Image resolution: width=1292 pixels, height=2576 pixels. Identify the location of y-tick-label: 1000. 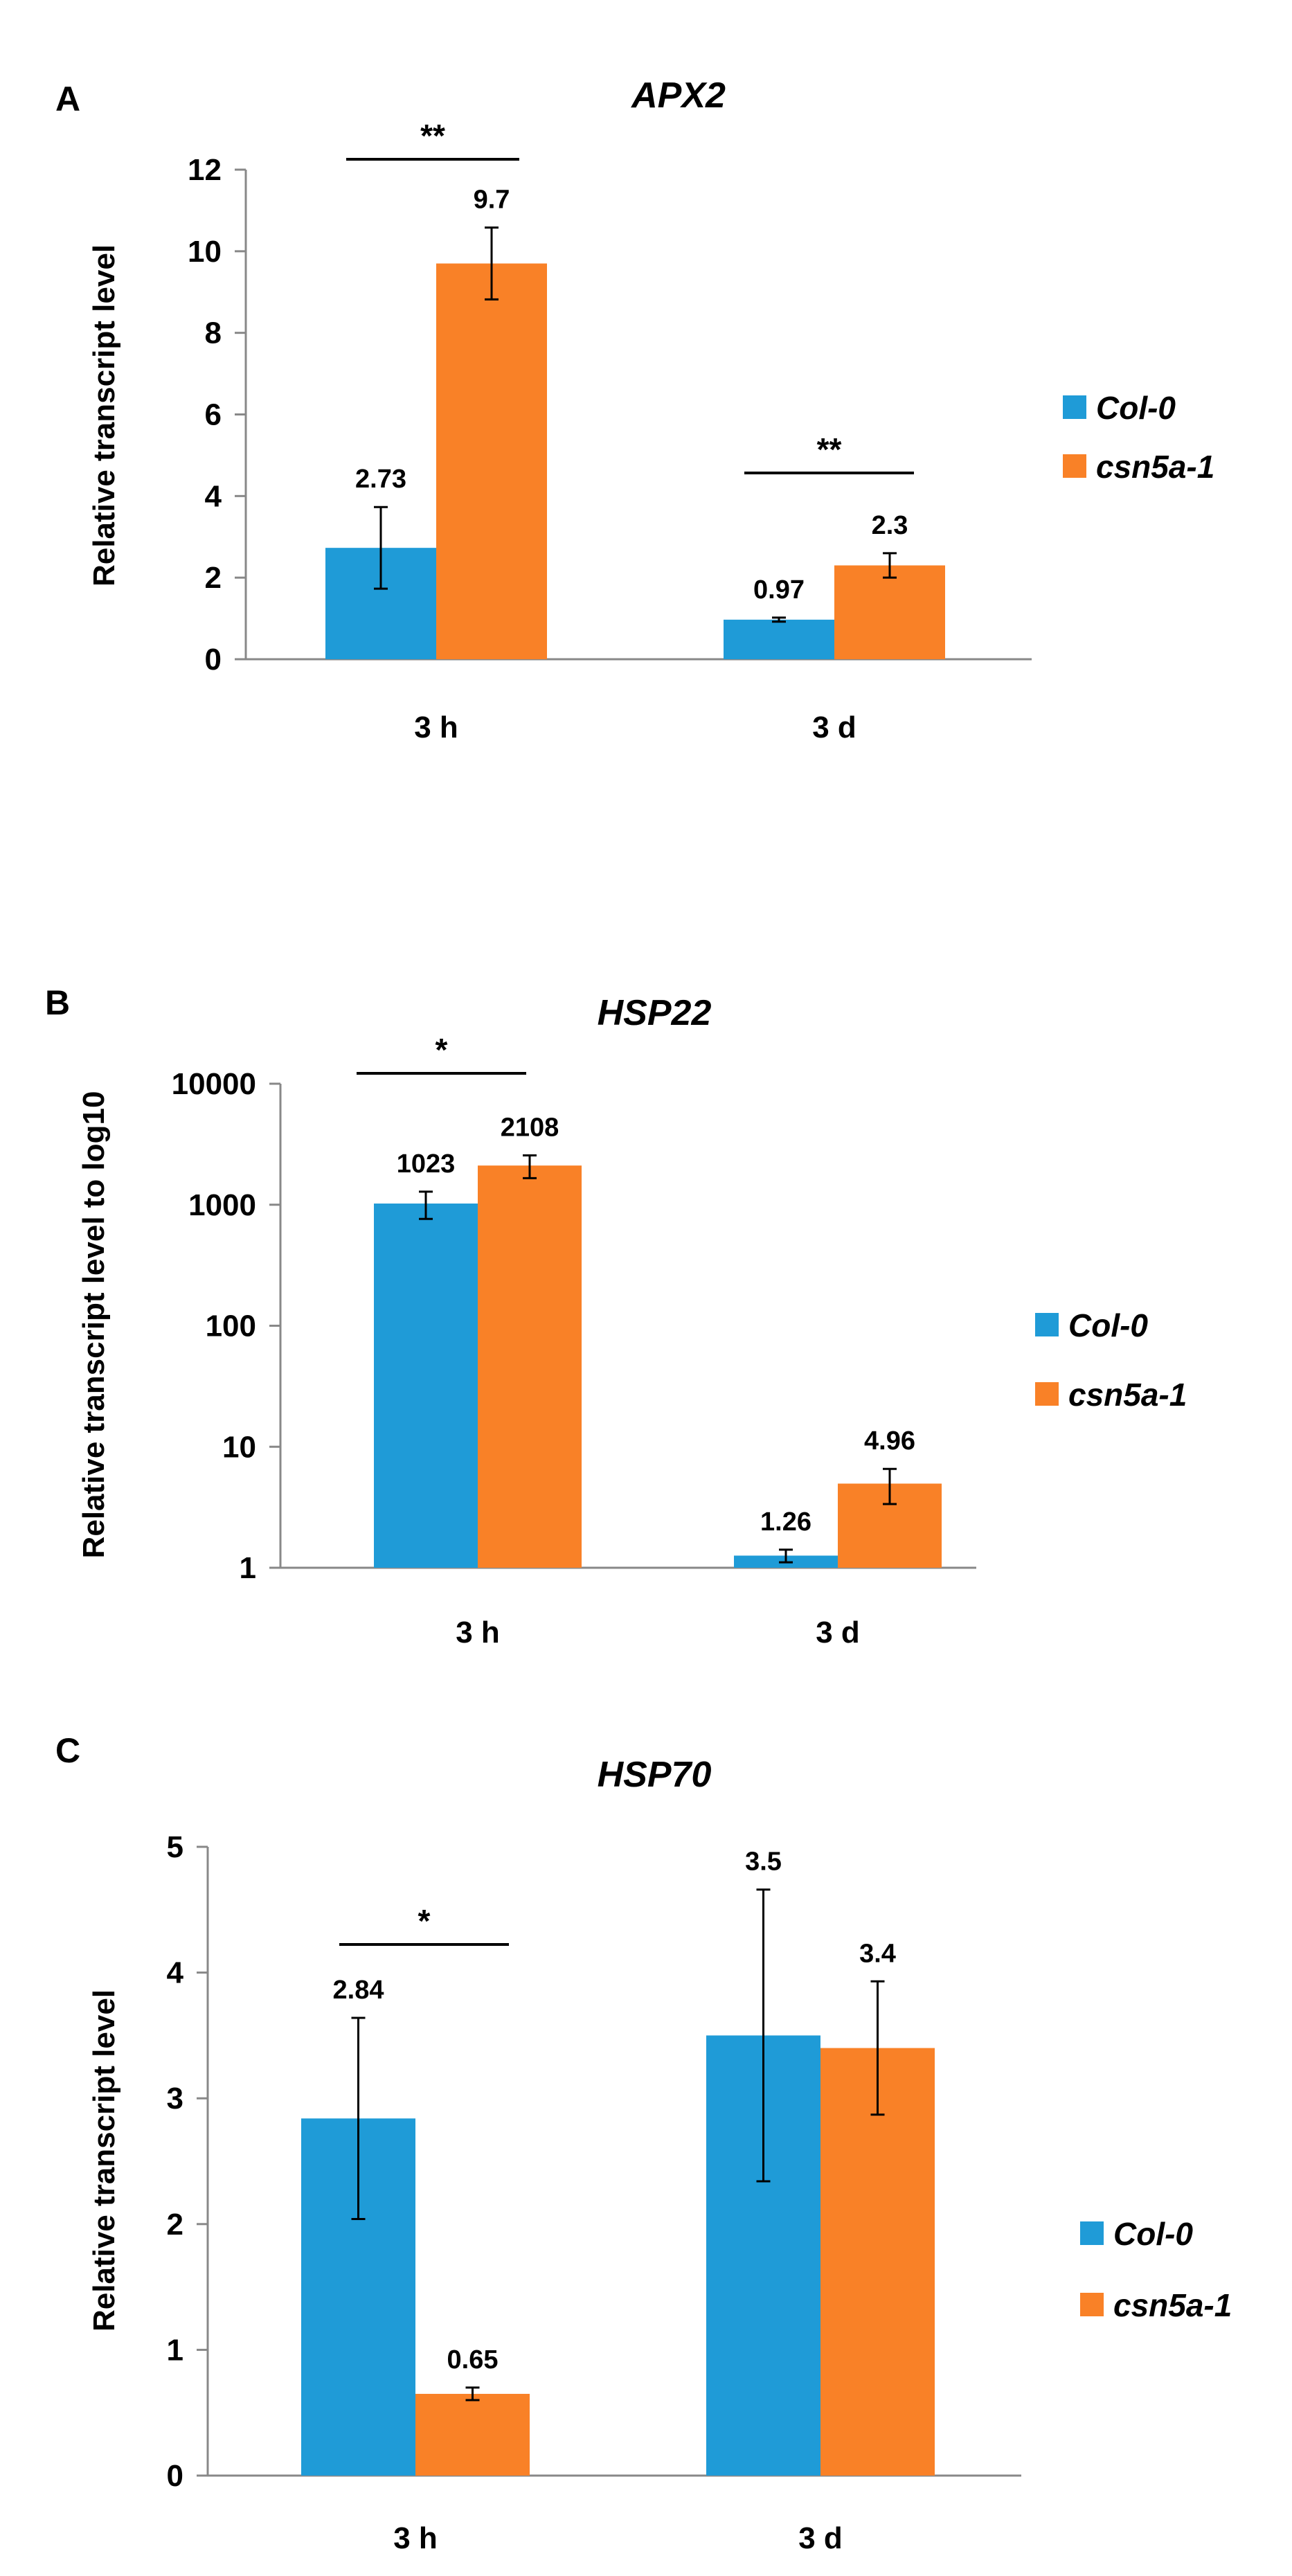
(222, 1205).